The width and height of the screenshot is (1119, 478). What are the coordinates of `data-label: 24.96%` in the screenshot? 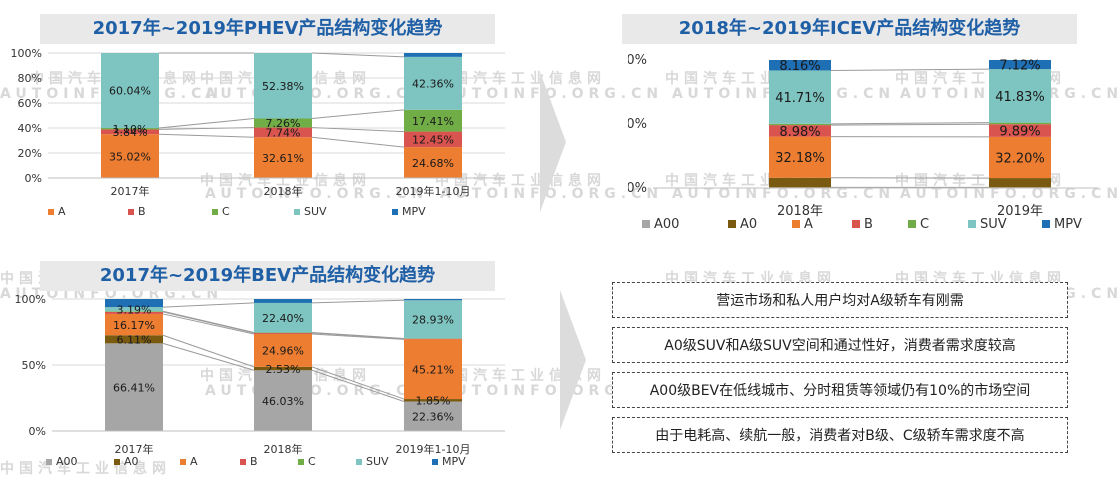 It's located at (283, 351).